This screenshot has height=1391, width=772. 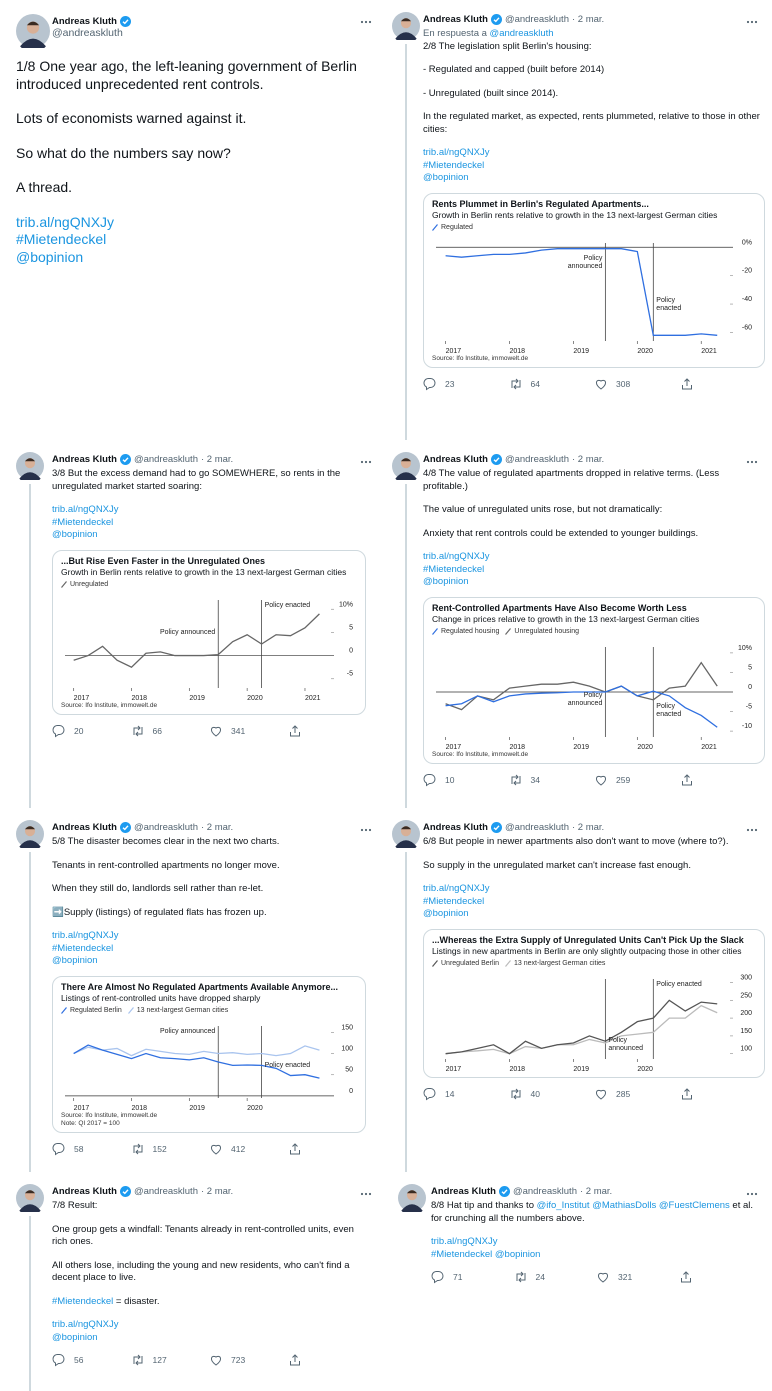 What do you see at coordinates (248, 1360) in the screenshot?
I see `like-action: 723` at bounding box center [248, 1360].